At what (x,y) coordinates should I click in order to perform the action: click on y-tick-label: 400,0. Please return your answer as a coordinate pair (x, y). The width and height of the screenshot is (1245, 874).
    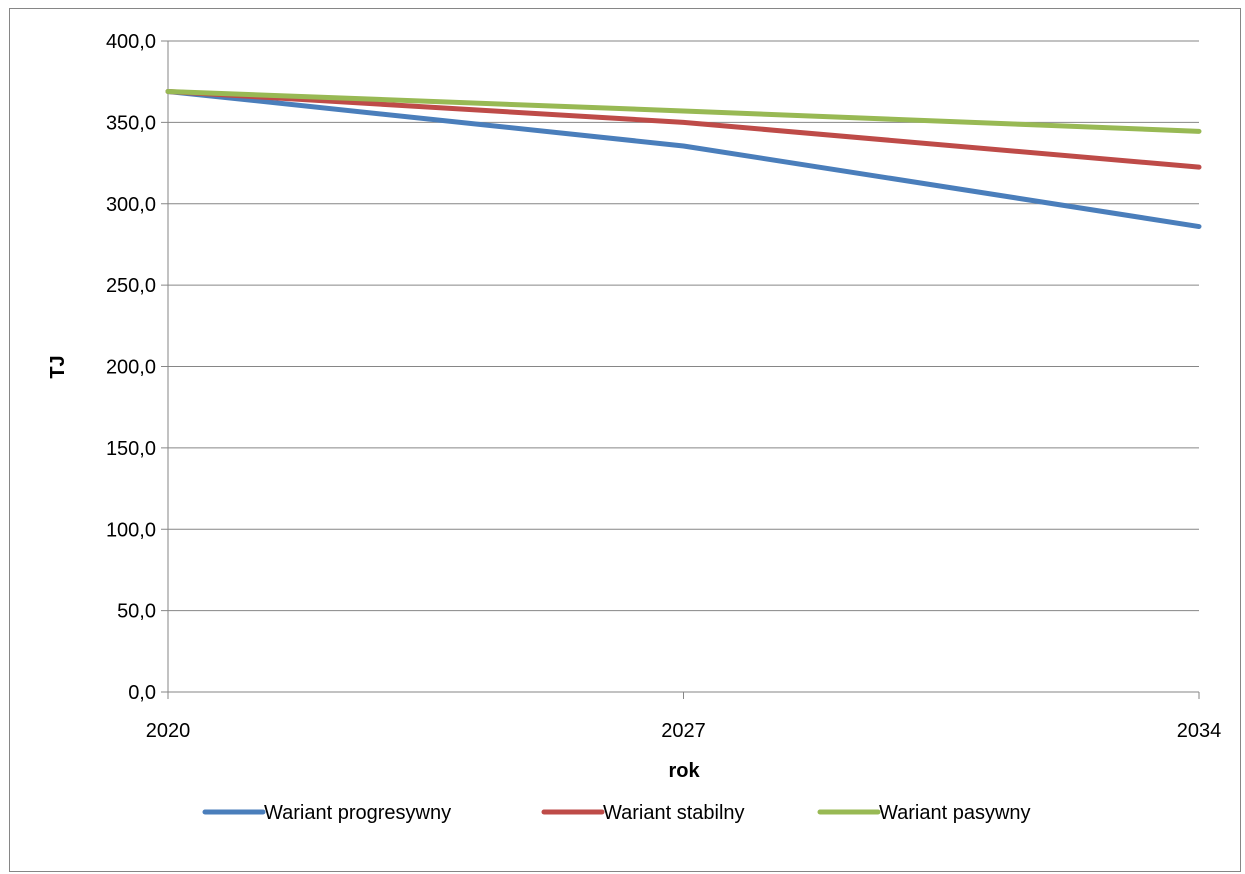
    Looking at the image, I should click on (131, 42).